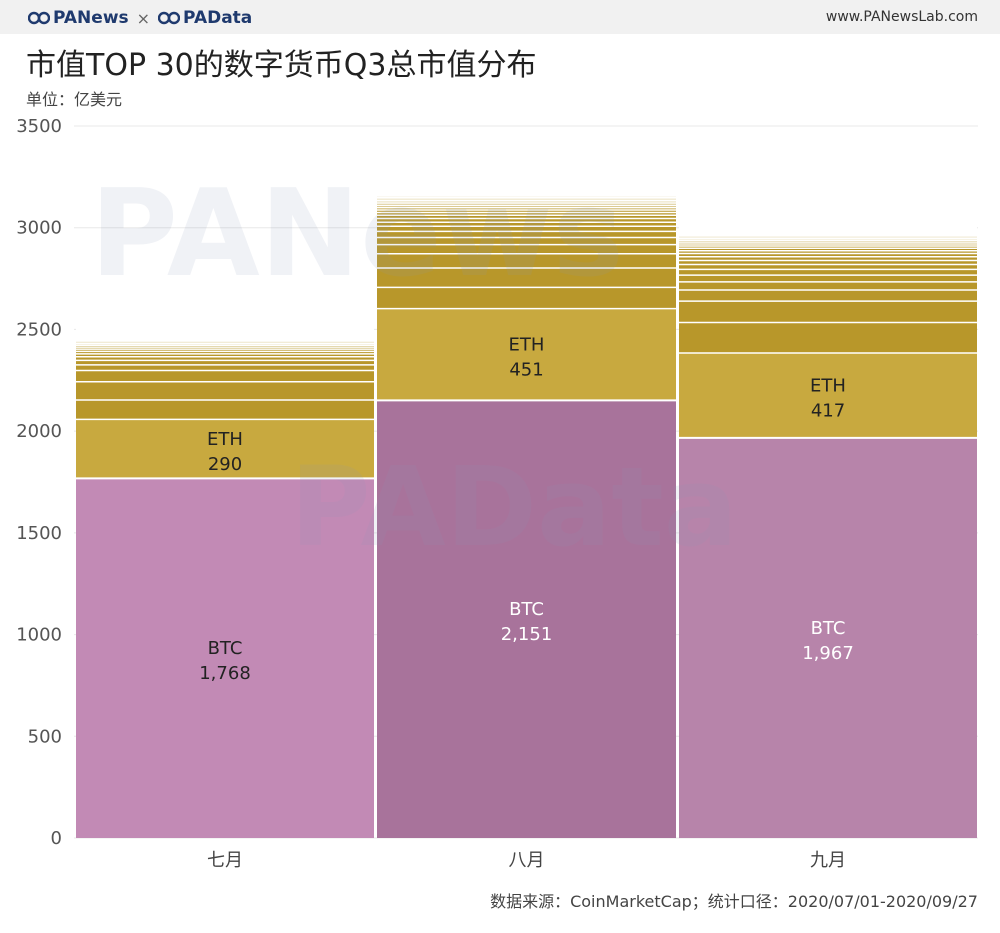  I want to click on brand-padata: PAData, so click(218, 18).